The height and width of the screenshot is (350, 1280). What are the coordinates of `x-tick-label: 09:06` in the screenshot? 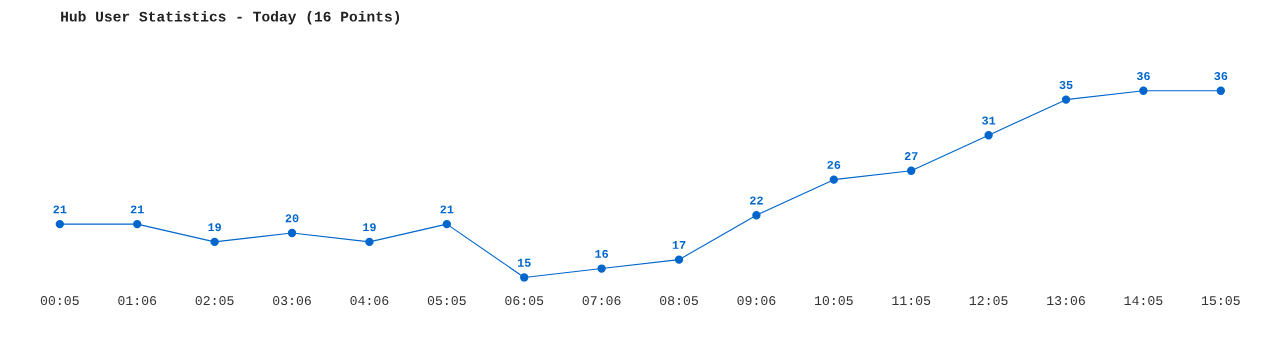 It's located at (756, 301).